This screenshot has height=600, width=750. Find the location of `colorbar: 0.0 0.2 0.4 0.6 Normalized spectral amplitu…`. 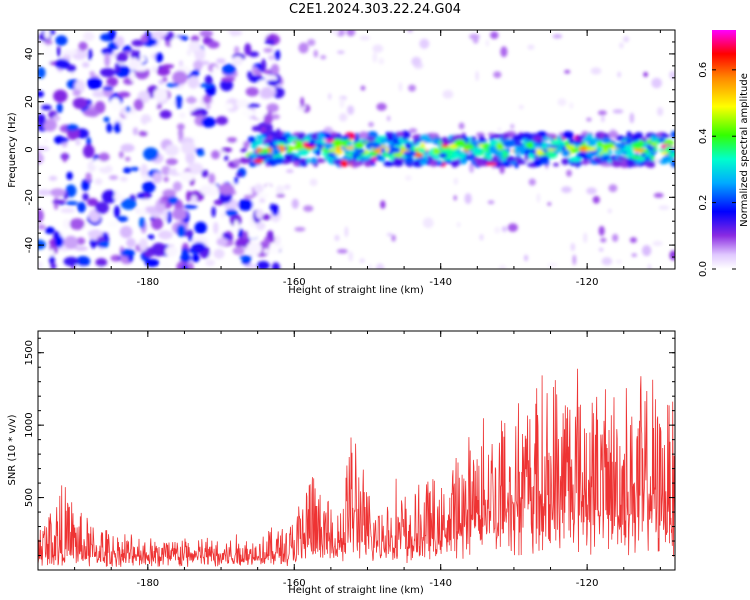

colorbar: 0.0 0.2 0.4 0.6 Normalized spectral amplitu… is located at coordinates (724, 153).